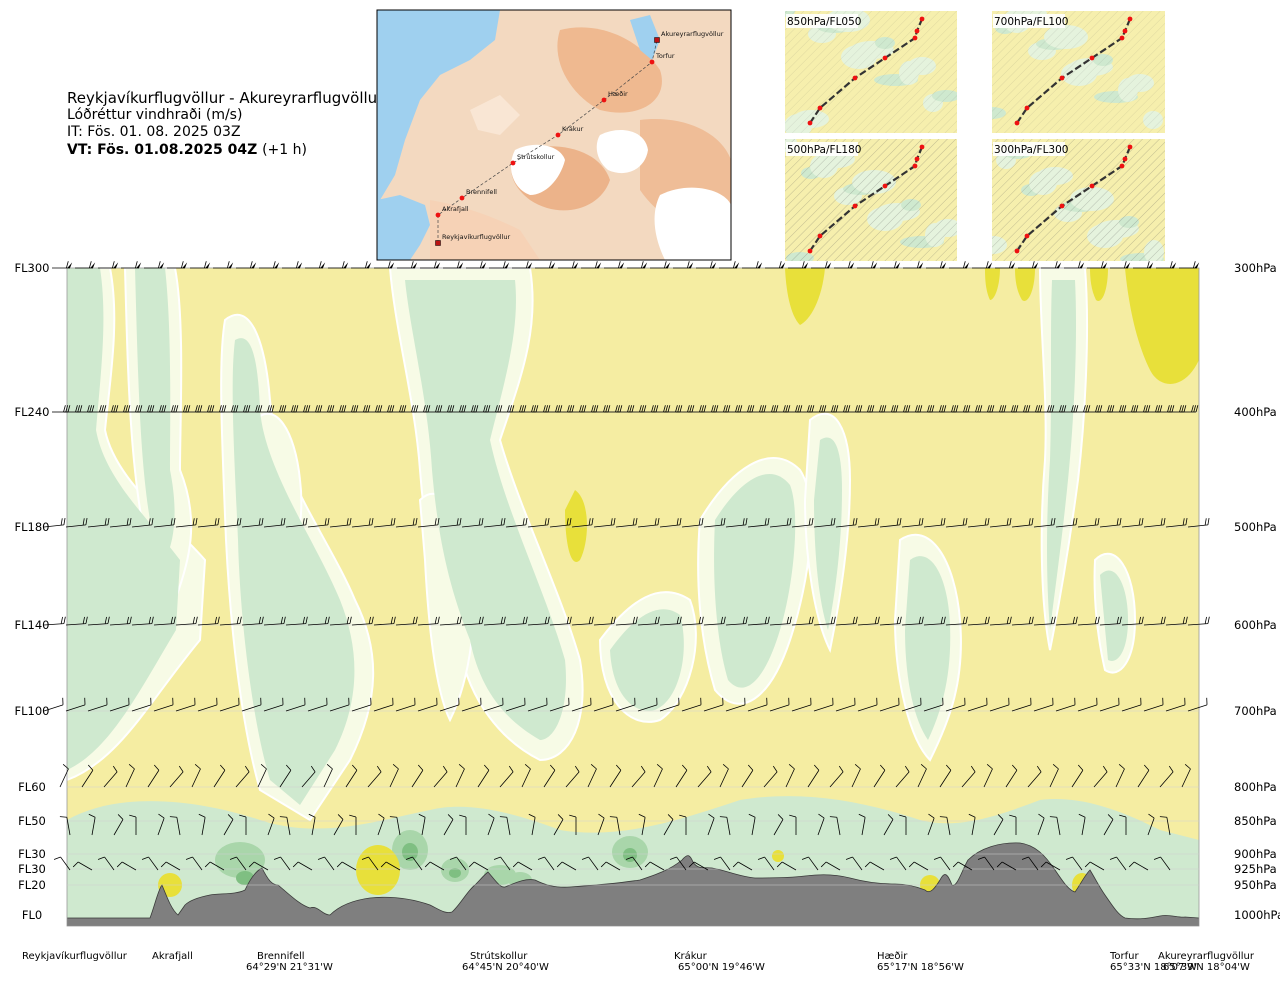 Image resolution: width=1280 pixels, height=981 pixels. What do you see at coordinates (1255, 268) in the screenshot?
I see `right-level-label: 300hPa` at bounding box center [1255, 268].